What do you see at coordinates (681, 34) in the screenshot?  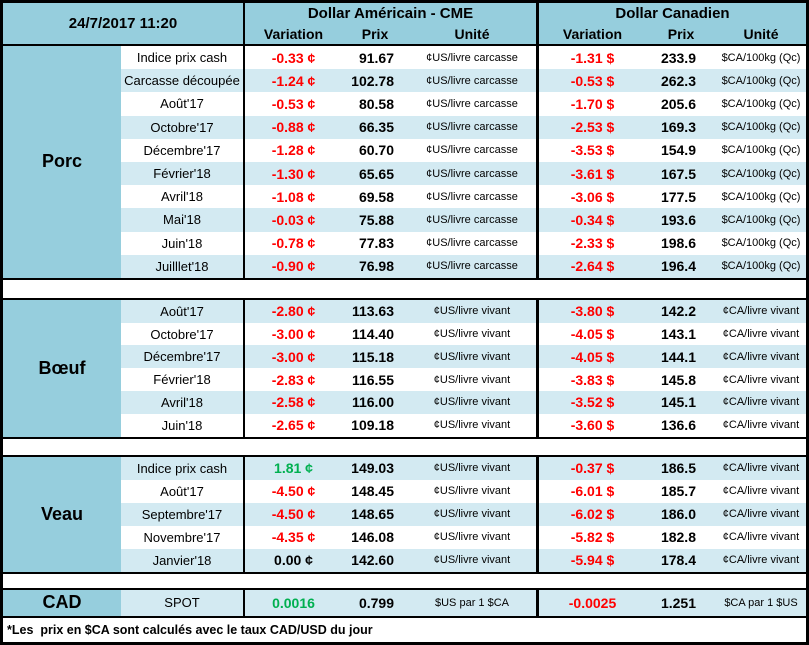 I see `cad-prix-header: Prix` at bounding box center [681, 34].